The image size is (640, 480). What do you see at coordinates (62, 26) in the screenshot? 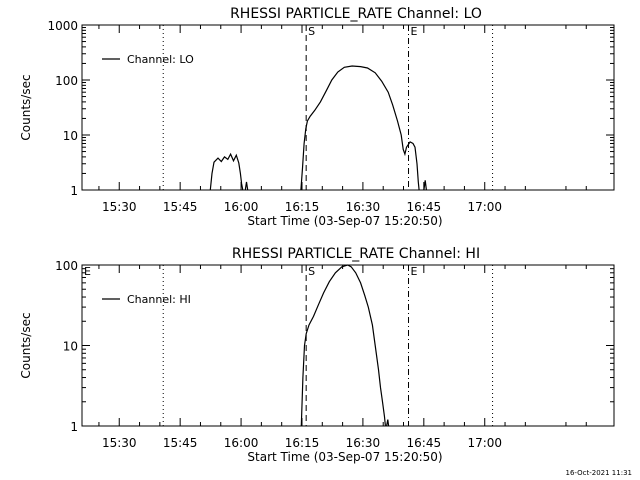
I see `y-tick-label: 1000` at bounding box center [62, 26].